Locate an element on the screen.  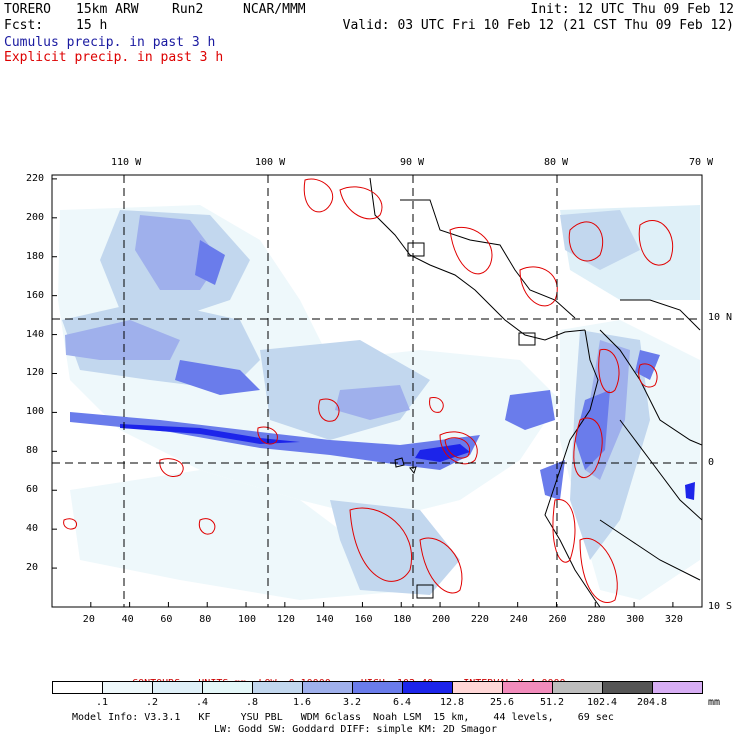
lat-label-10s: 10 S is located at coordinates (720, 606).